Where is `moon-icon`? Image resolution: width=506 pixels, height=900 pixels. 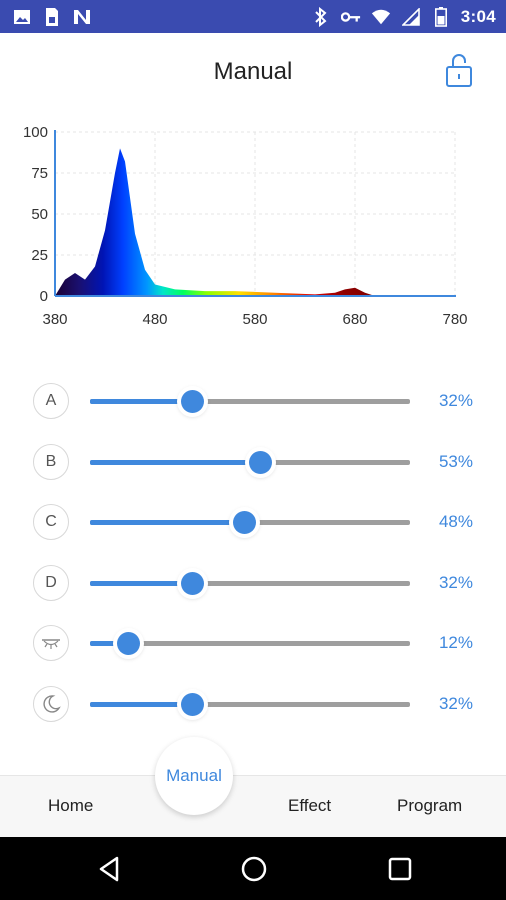
moon-icon is located at coordinates (51, 703).